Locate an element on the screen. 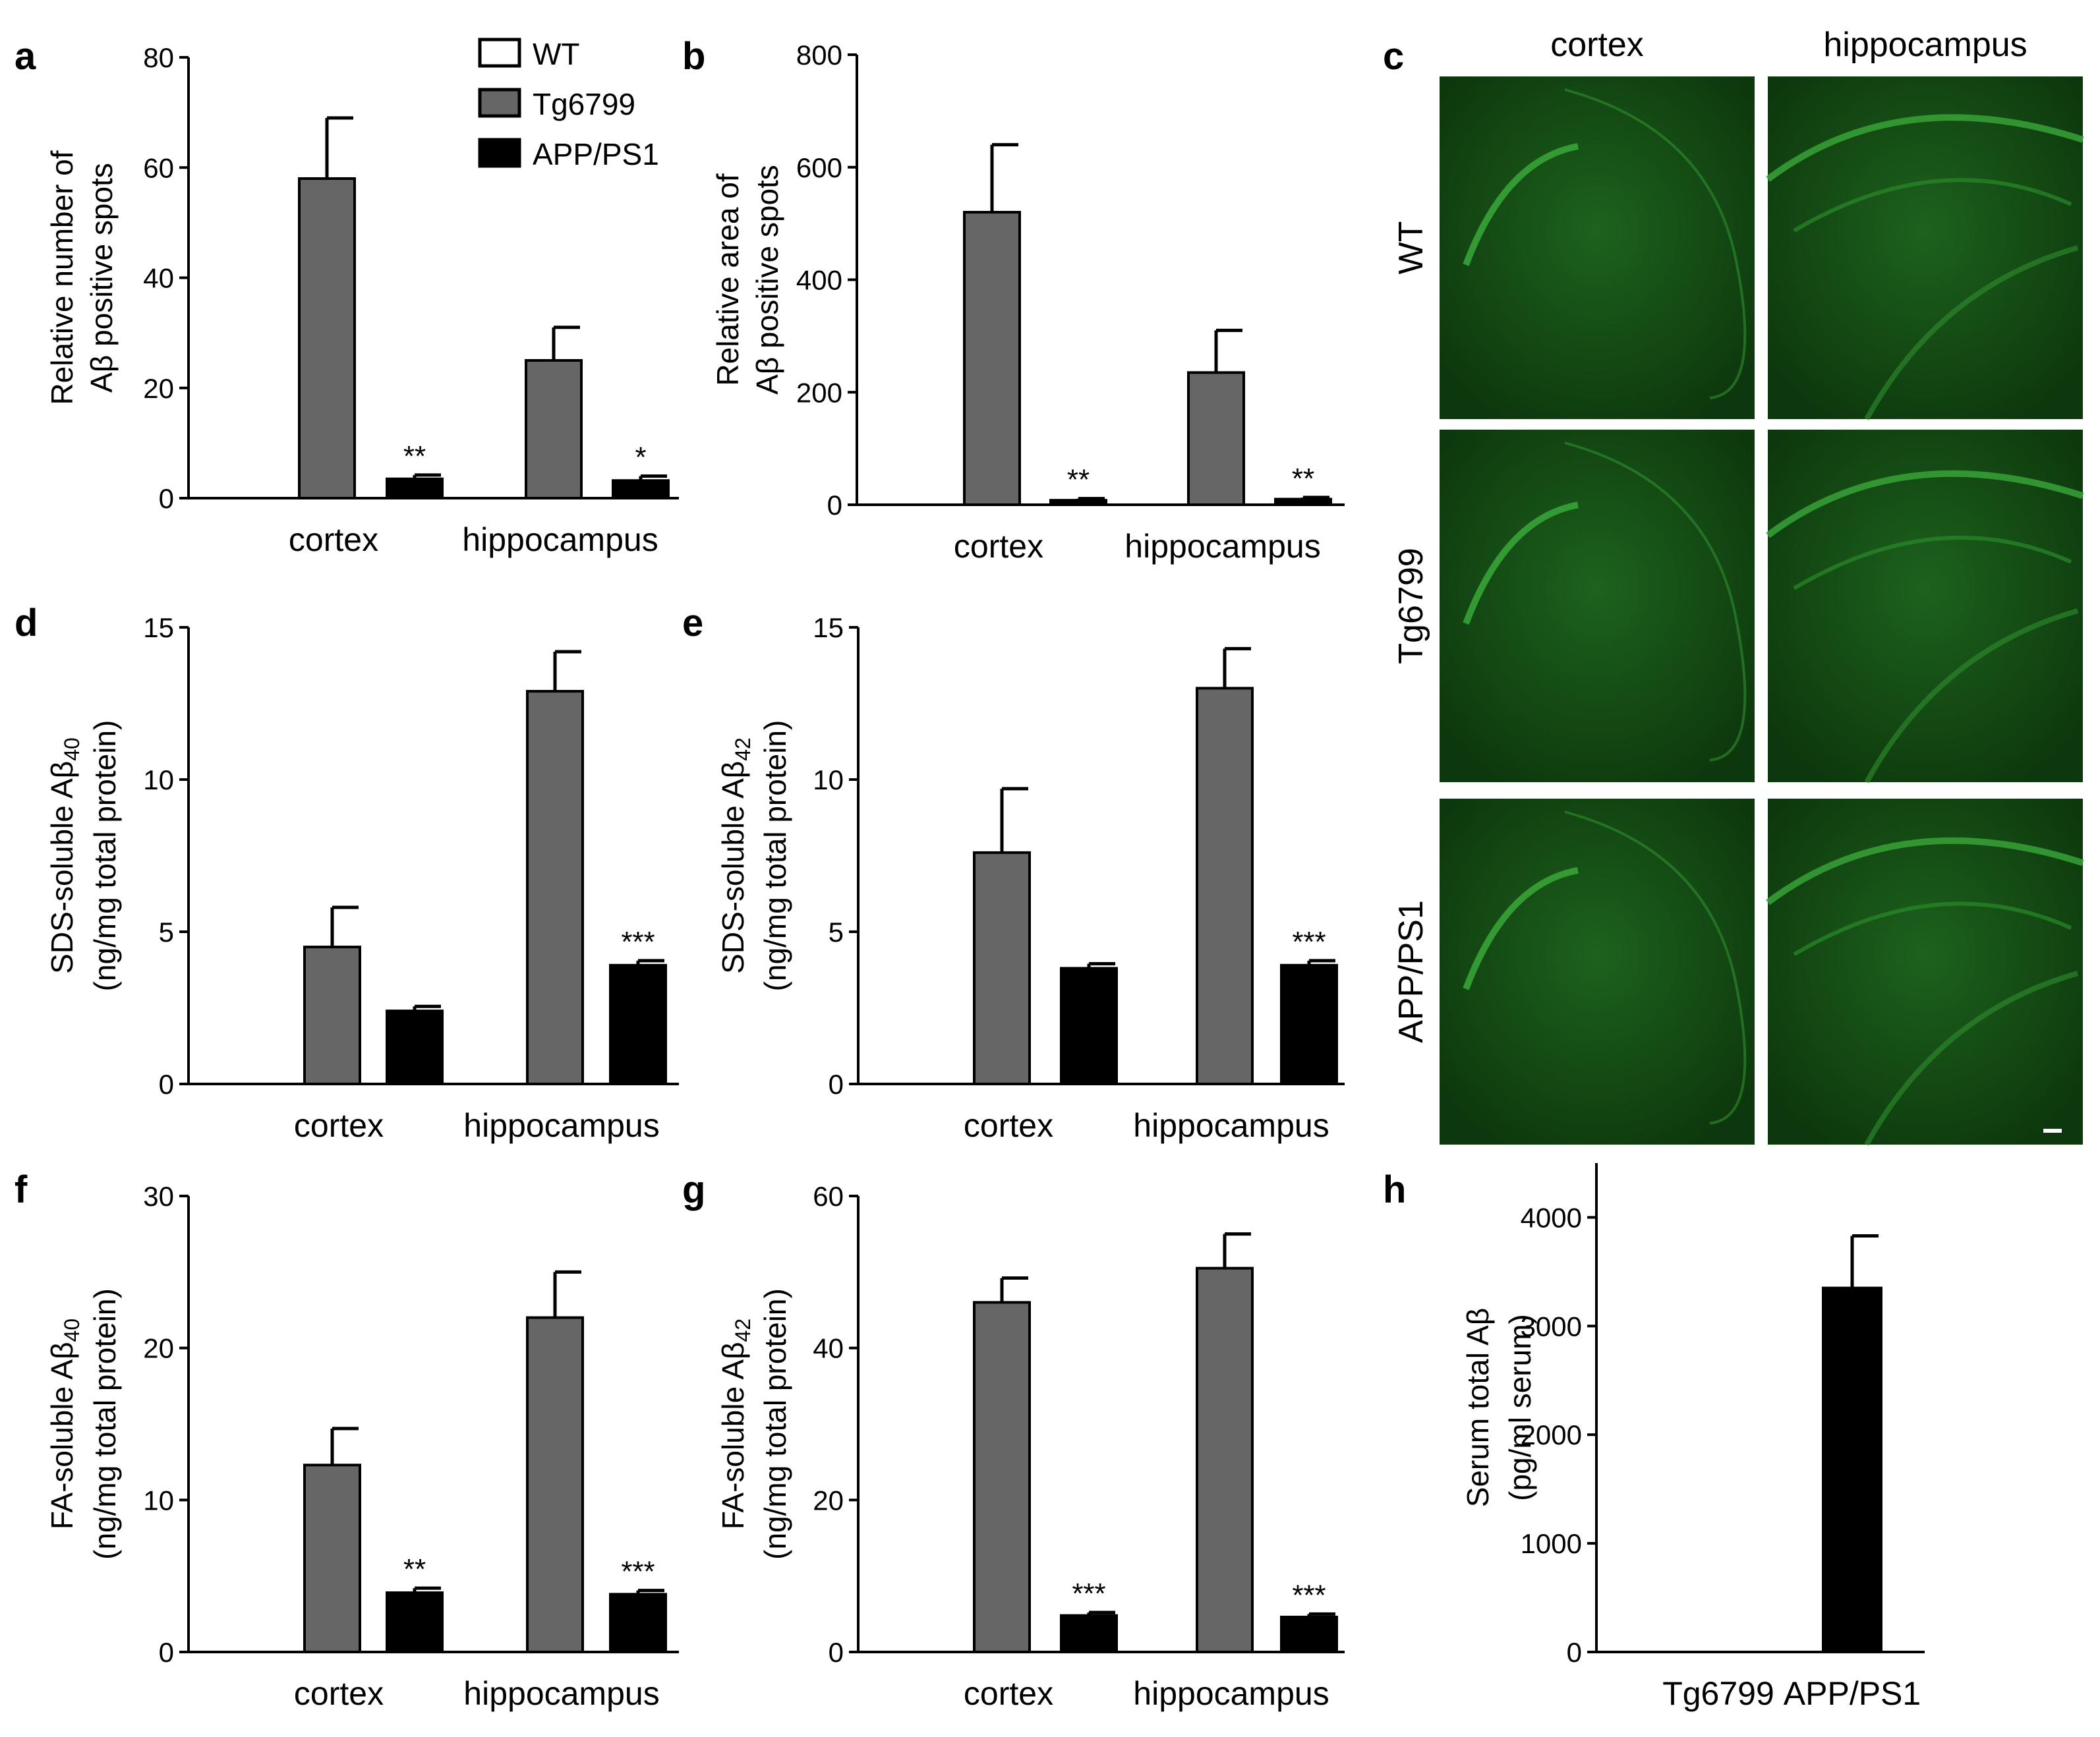  y-tick-label: 200 is located at coordinates (819, 392).